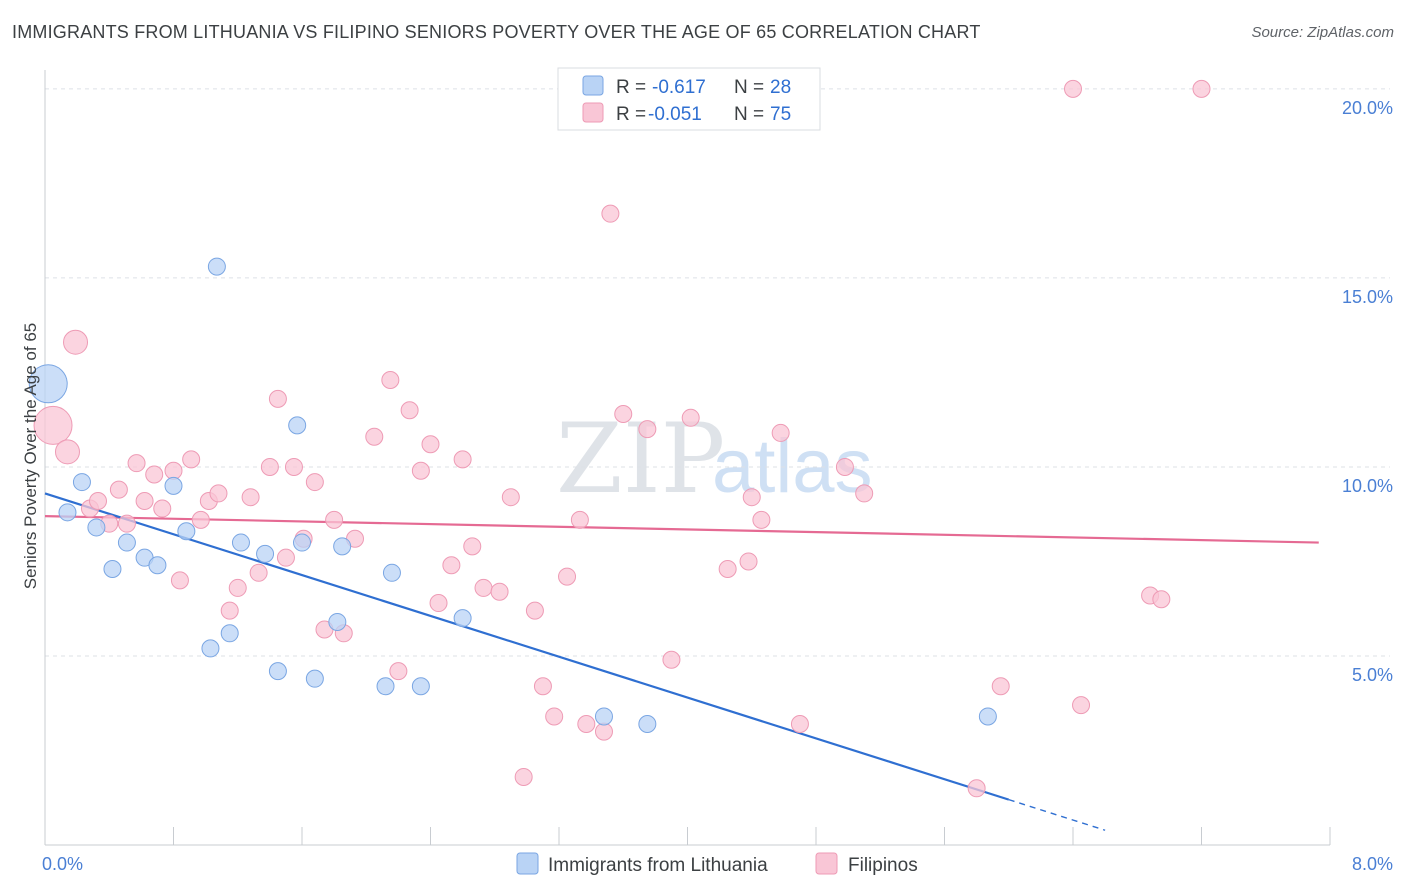 This screenshot has height=892, width=1406. What do you see at coordinates (1322, 32) in the screenshot?
I see `source-label: Source: ZipAtlas.com` at bounding box center [1322, 32].